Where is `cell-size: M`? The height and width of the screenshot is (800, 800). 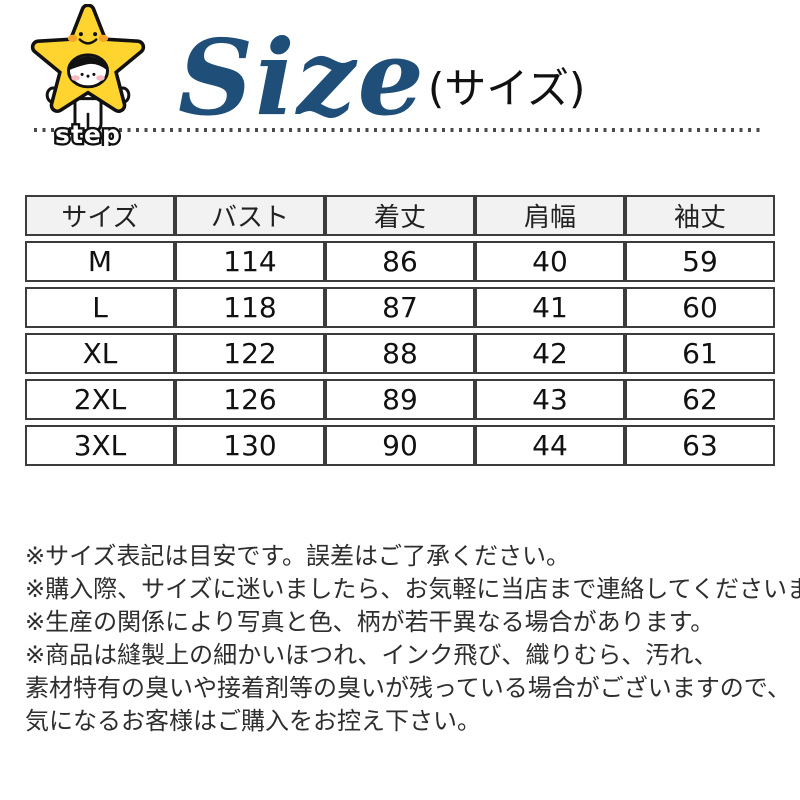
cell-size: M is located at coordinates (100, 261).